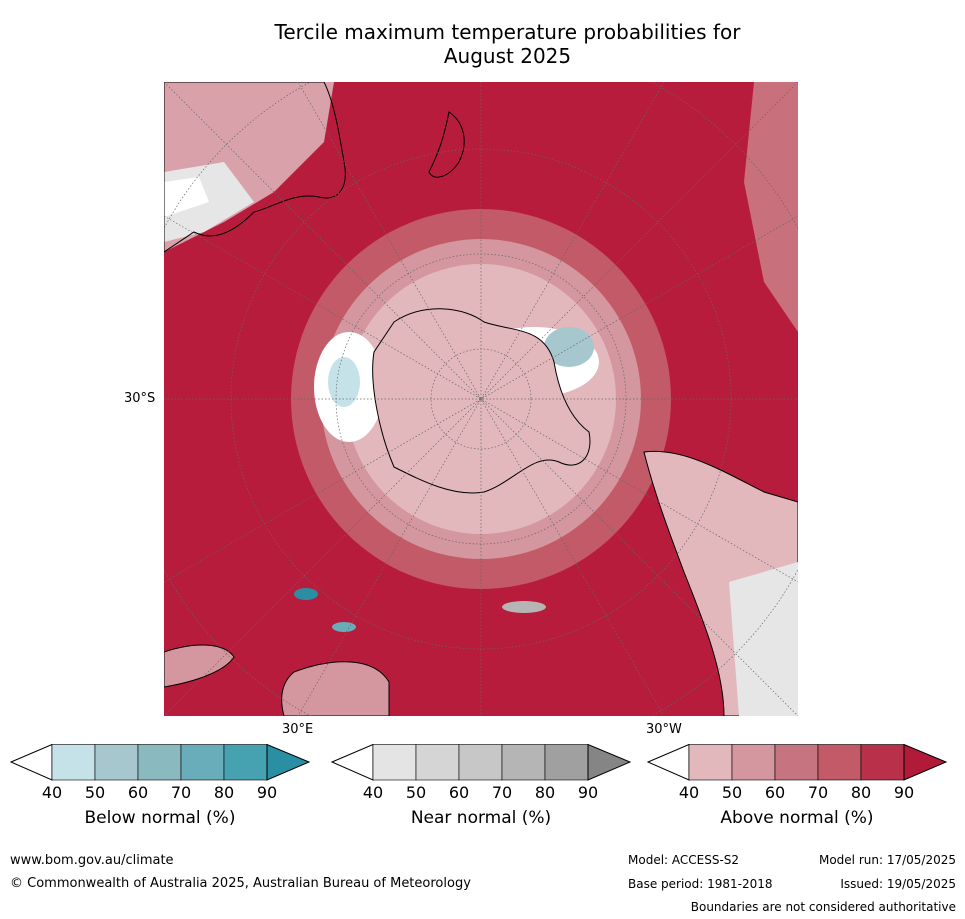  I want to click on footer-model: Model: ACCESS-S2, so click(684, 860).